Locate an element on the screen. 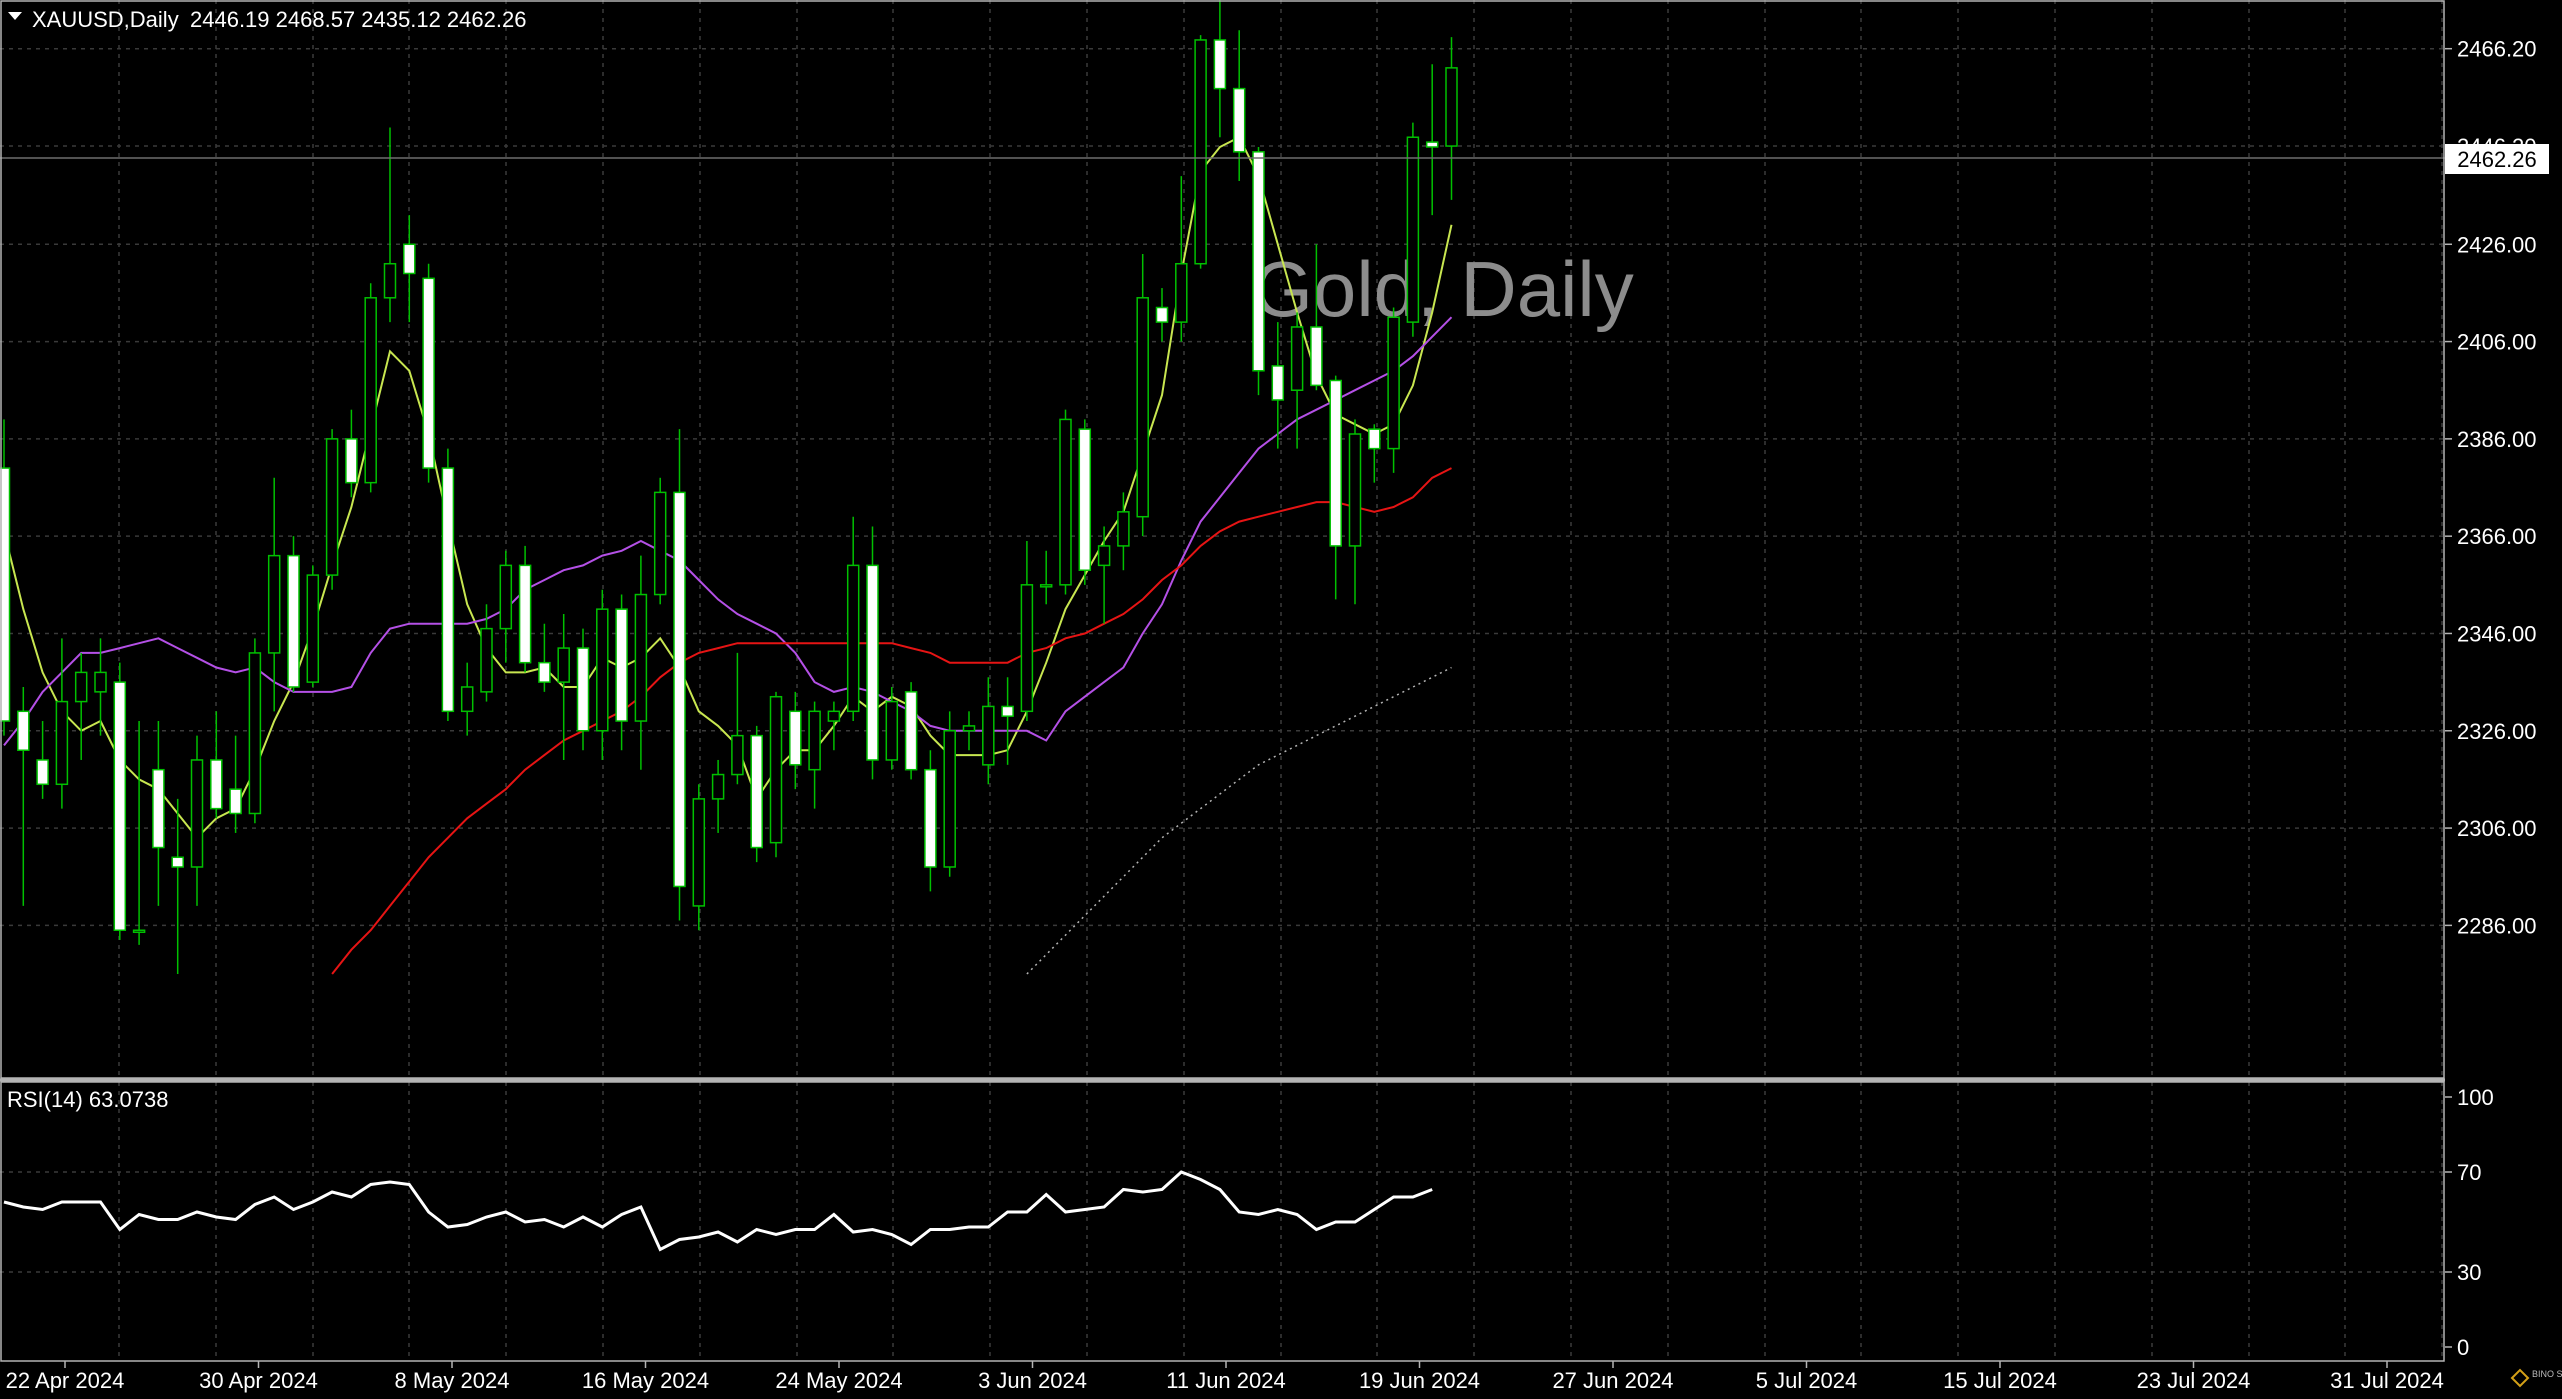  price-tick-label: 2286.00 is located at coordinates (2497, 925).